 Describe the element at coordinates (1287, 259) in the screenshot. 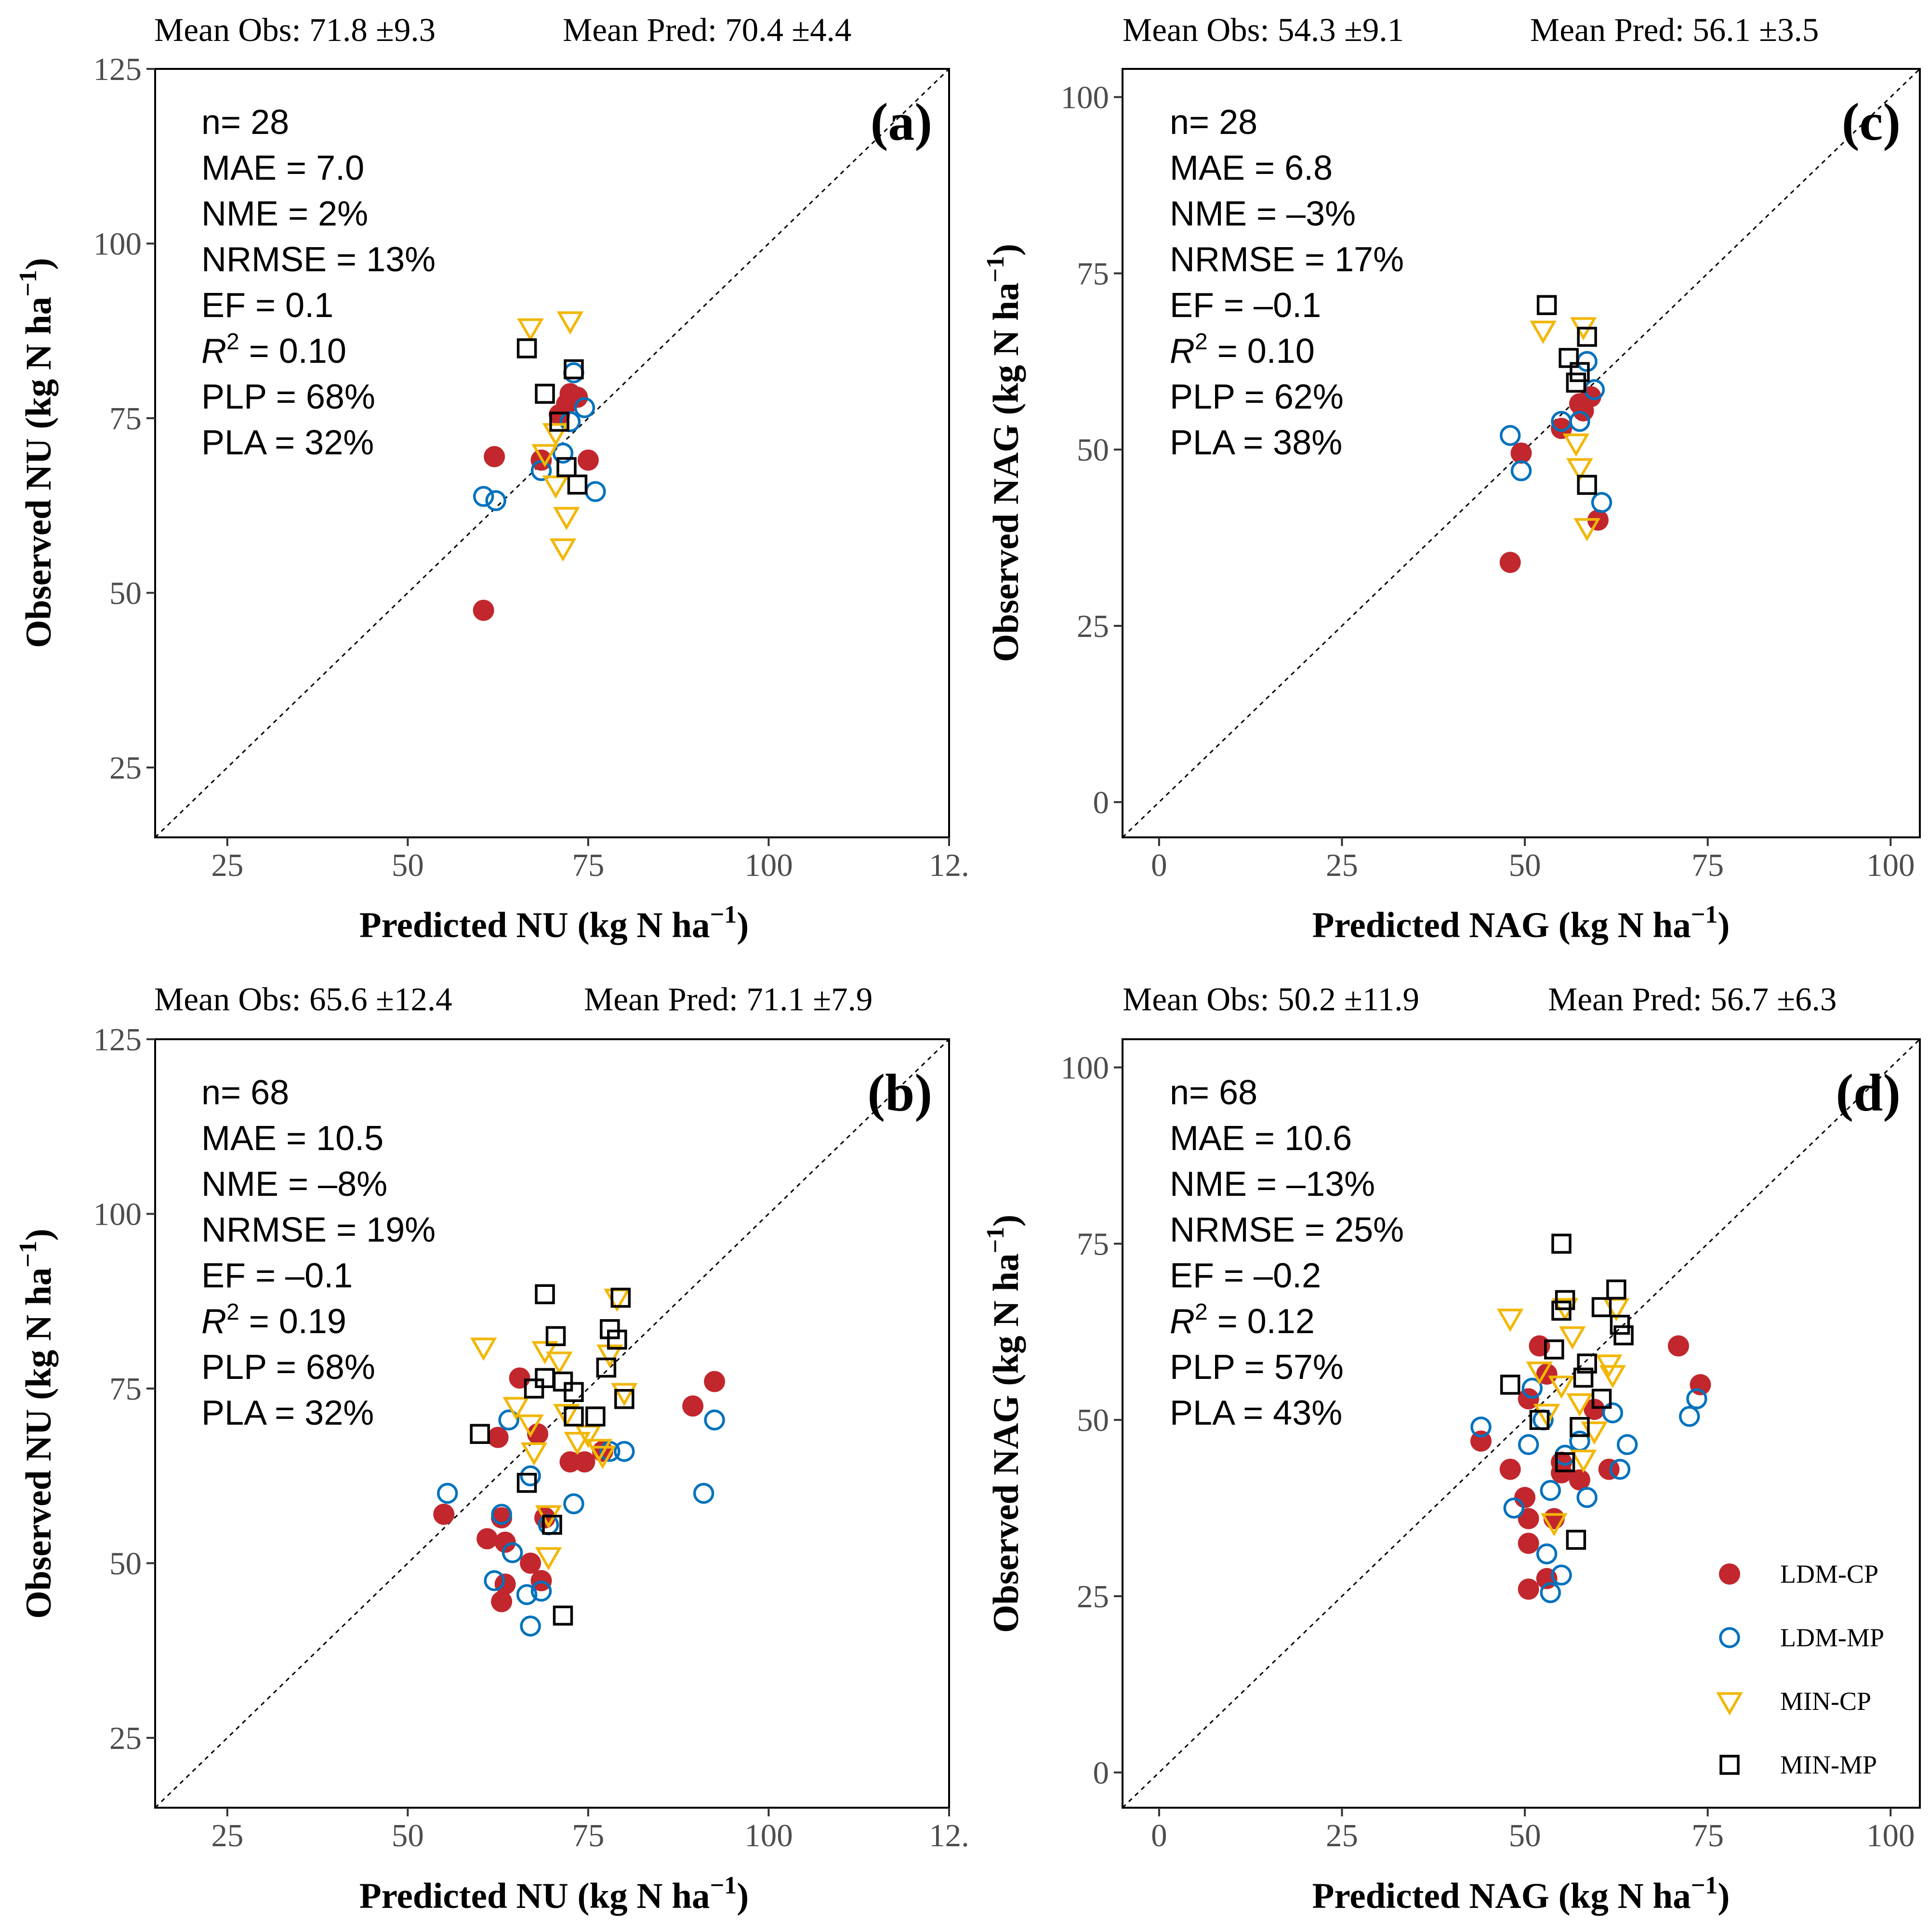

I see `stat-nrmse: NRMSE = 17%` at that location.